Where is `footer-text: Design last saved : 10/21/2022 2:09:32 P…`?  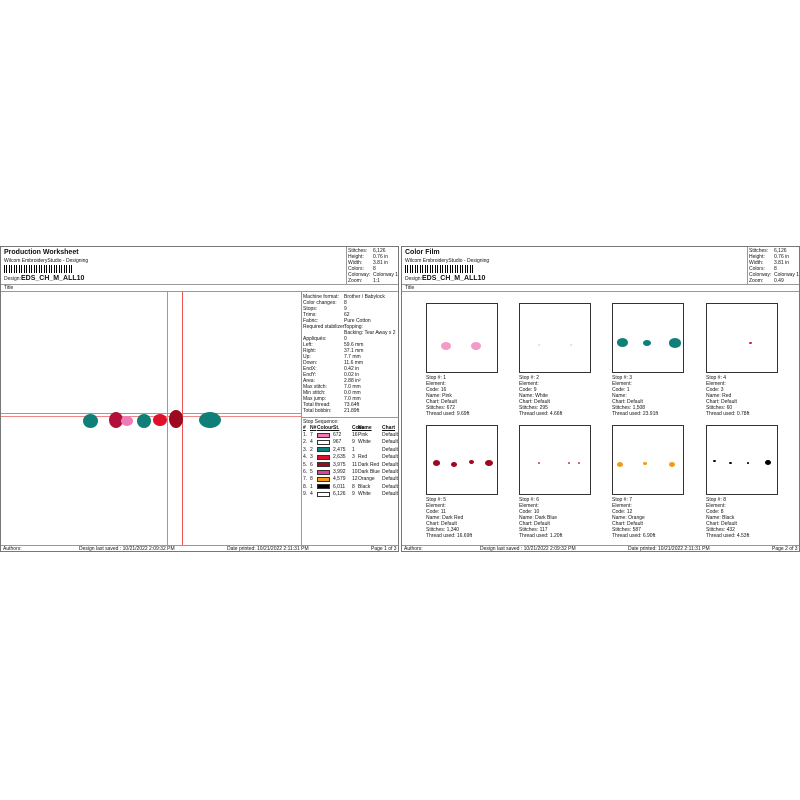 footer-text: Design last saved : 10/21/2022 2:09:32 P… is located at coordinates (127, 549).